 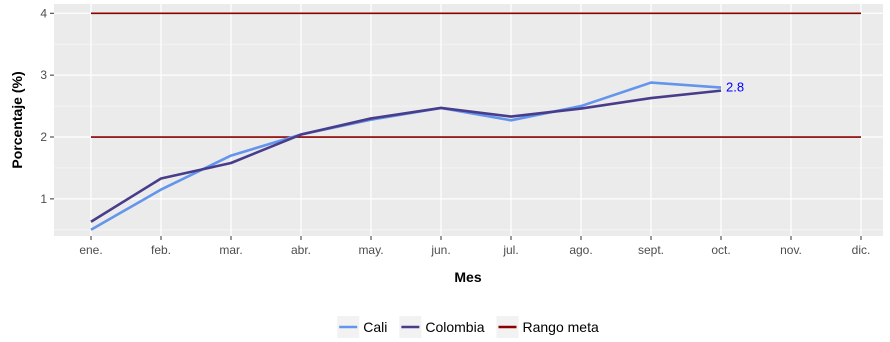 I want to click on legend: Cali Colombia Rango meta, so click(x=468, y=327).